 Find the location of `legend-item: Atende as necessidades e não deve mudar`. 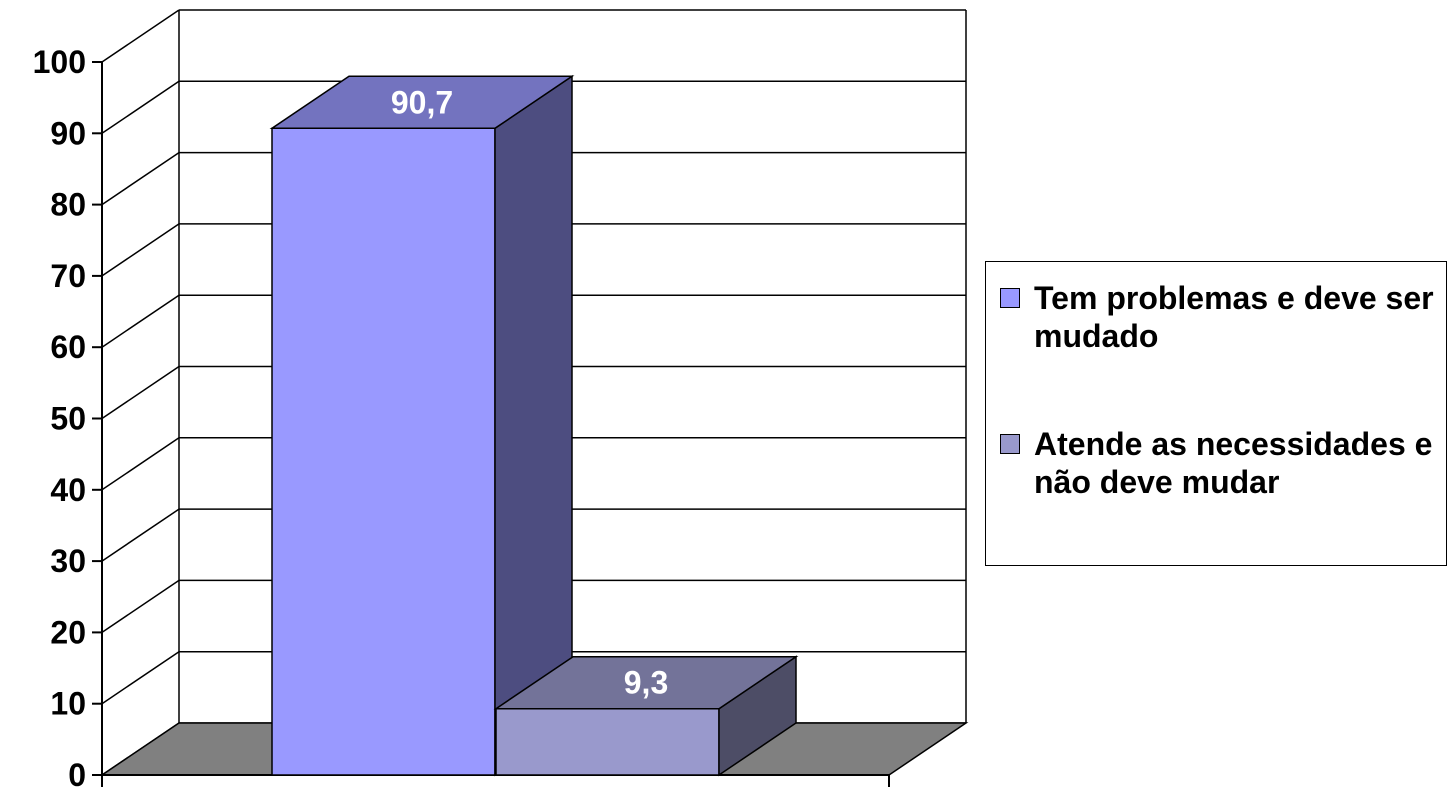

legend-item: Atende as necessidades e não deve mudar is located at coordinates (1217, 463).